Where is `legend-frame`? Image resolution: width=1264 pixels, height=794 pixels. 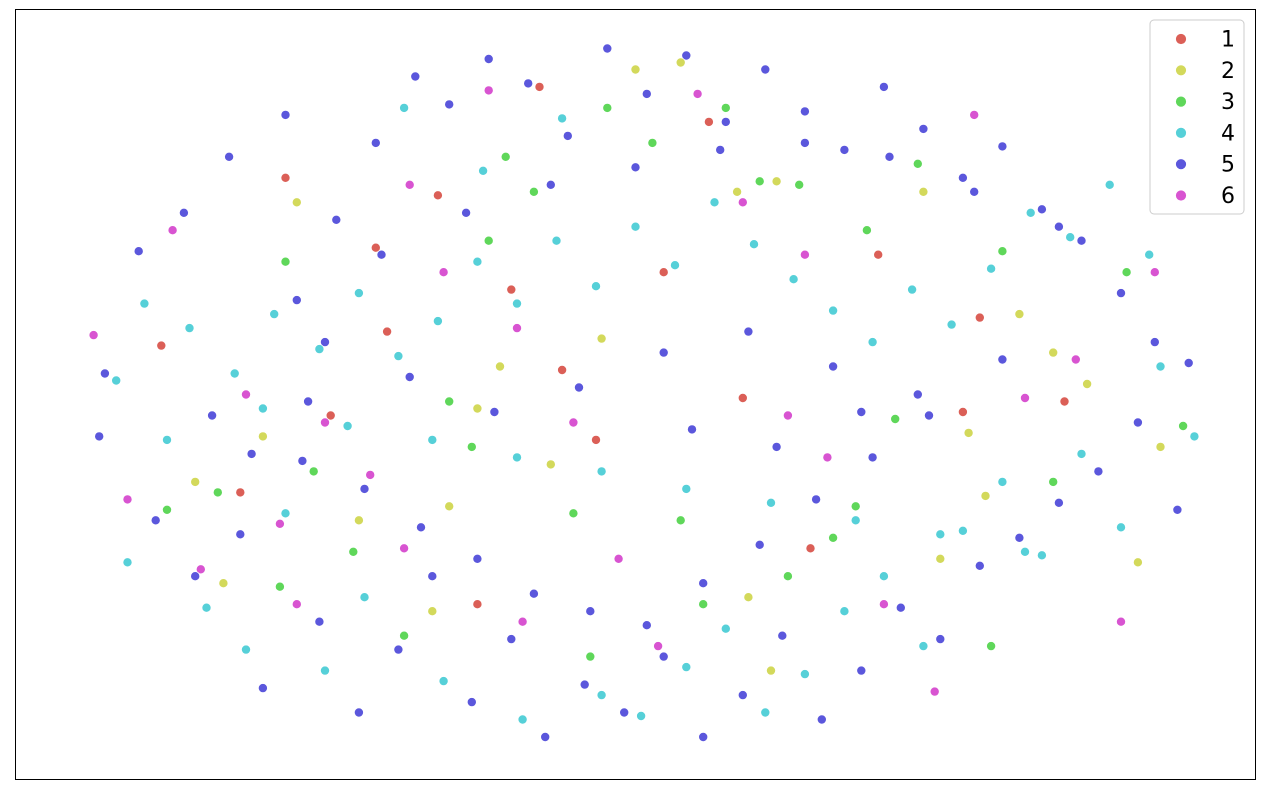 legend-frame is located at coordinates (1197, 117).